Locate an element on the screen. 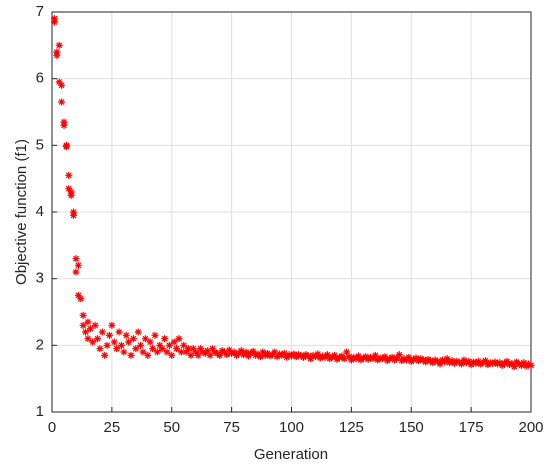 Image resolution: width=550 pixels, height=473 pixels. y-axis-label: Objective function (f1) is located at coordinates (21, 212).